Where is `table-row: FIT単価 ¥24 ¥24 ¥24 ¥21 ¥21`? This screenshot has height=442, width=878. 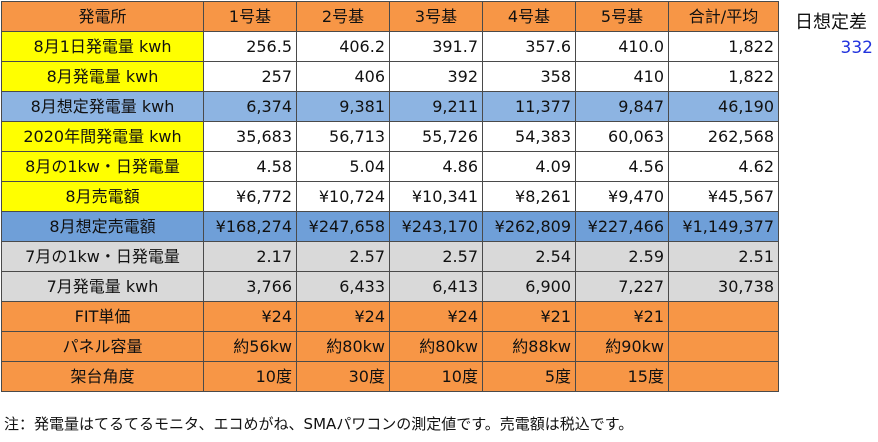
table-row: FIT単価 ¥24 ¥24 ¥24 ¥21 ¥21 is located at coordinates (390, 316).